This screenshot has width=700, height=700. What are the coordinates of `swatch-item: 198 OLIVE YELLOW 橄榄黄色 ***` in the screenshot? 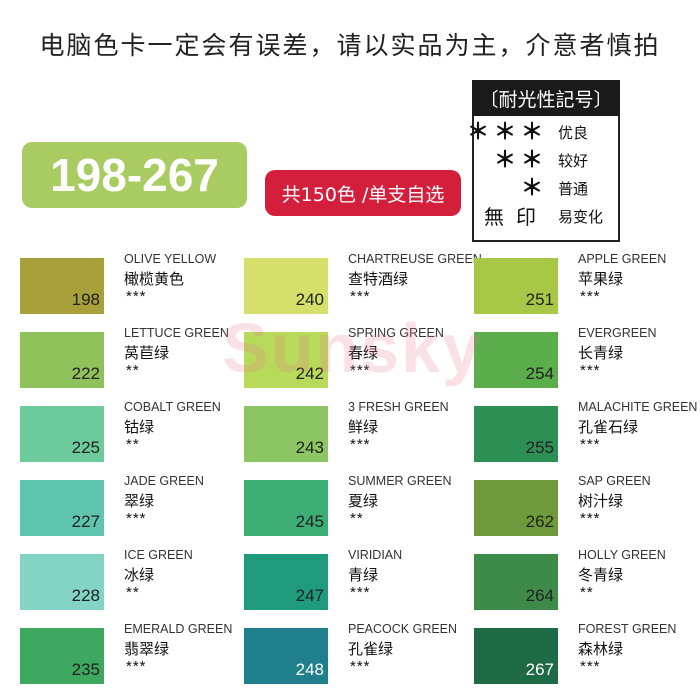 It's located at (132, 285).